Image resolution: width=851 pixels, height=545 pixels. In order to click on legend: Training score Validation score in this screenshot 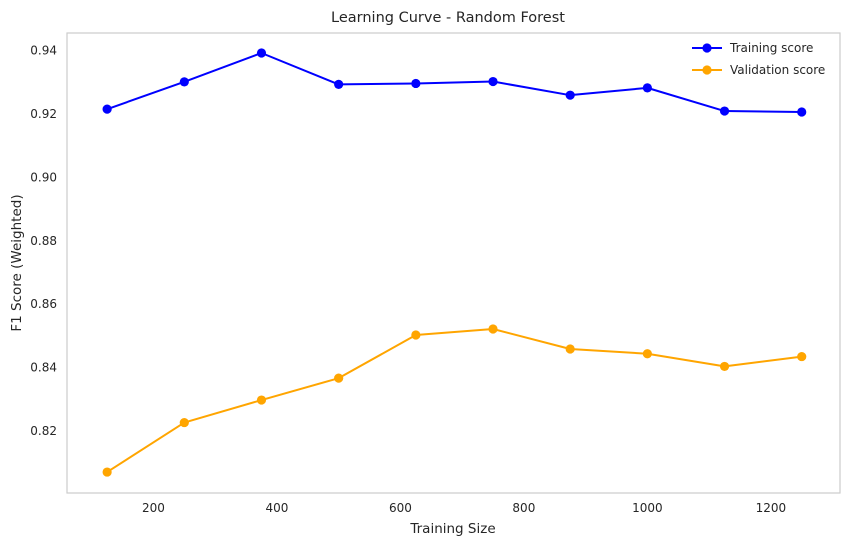, I will do `click(758, 59)`.